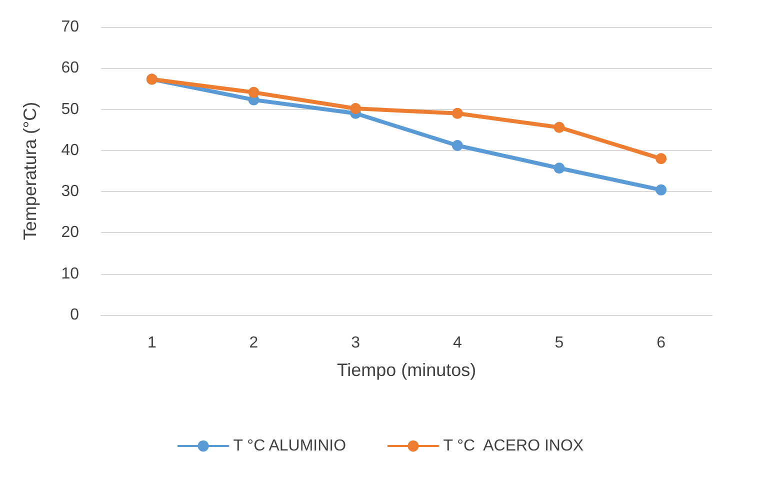 Image resolution: width=762 pixels, height=477 pixels. Describe the element at coordinates (70, 27) in the screenshot. I see `y-tick-label: 70` at that location.